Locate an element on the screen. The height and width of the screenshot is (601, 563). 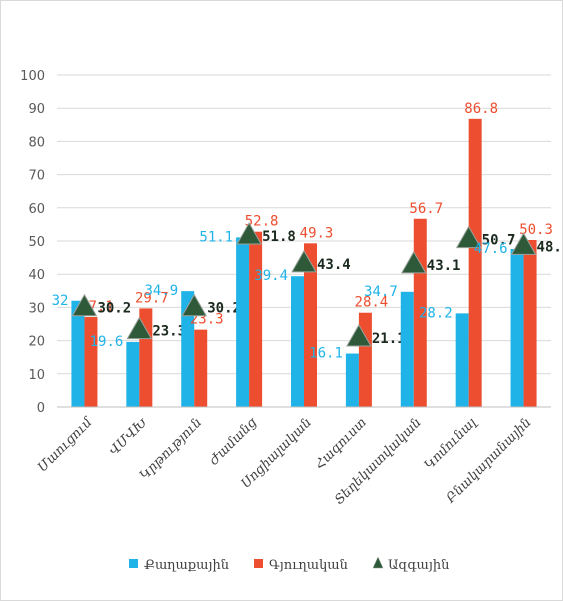
y-tick-label: 60 is located at coordinates (36, 209).